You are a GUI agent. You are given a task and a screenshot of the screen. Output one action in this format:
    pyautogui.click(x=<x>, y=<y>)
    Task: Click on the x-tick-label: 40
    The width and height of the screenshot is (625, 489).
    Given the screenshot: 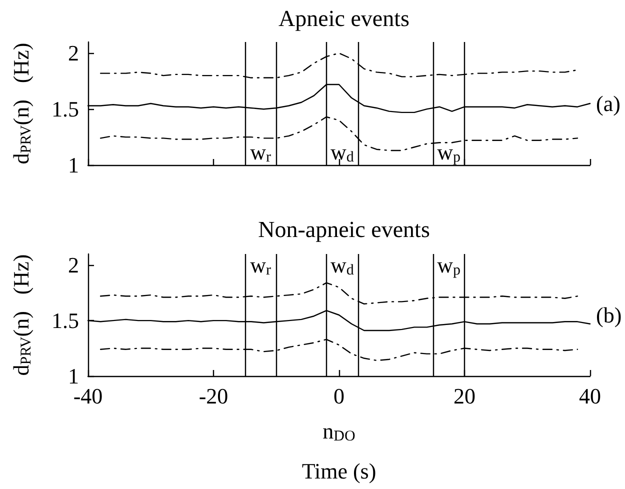 What is the action you would take?
    pyautogui.click(x=590, y=396)
    